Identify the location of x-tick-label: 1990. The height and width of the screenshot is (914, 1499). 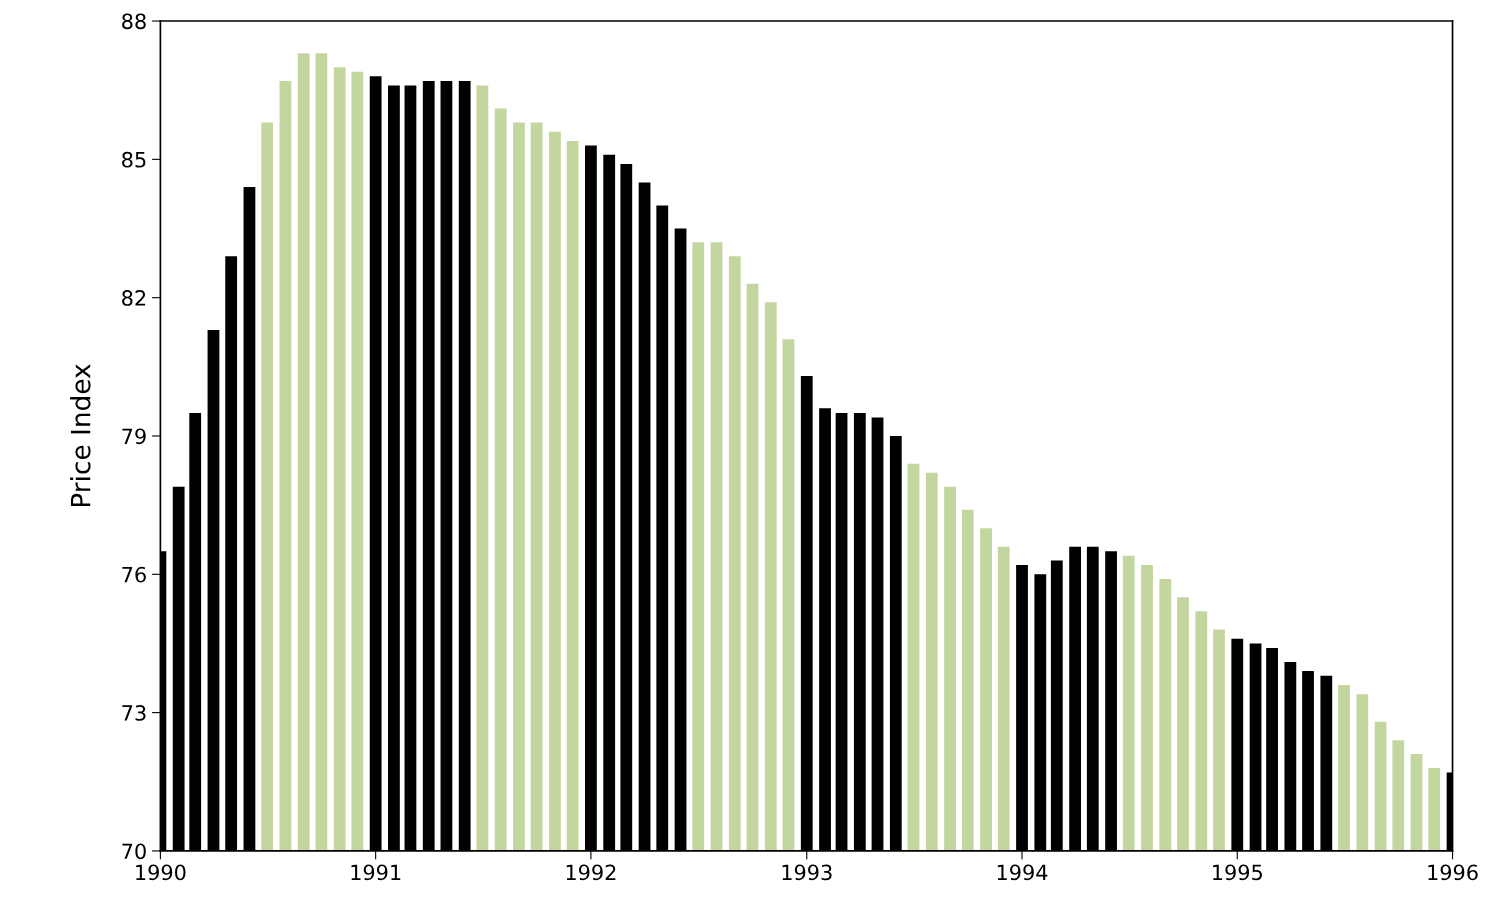
(161, 872).